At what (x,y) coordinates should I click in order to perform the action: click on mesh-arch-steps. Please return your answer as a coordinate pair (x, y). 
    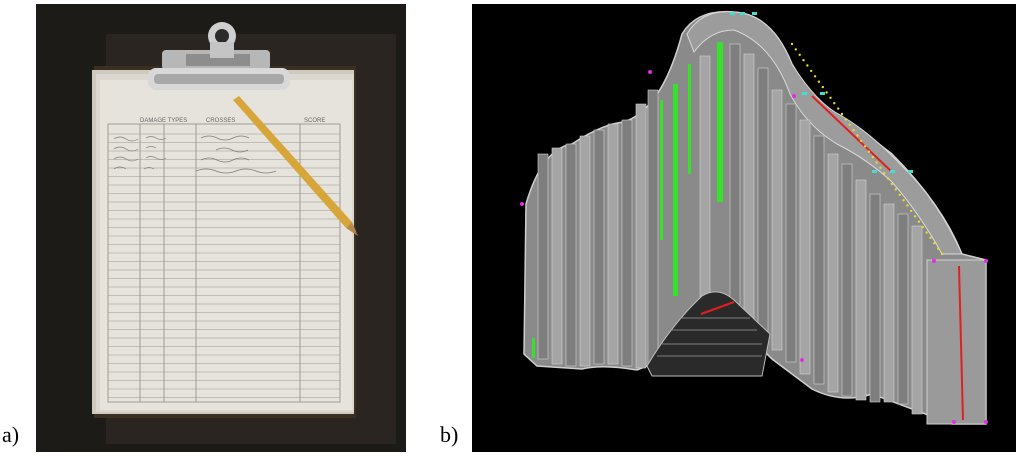
    Looking at the image, I should click on (709, 337).